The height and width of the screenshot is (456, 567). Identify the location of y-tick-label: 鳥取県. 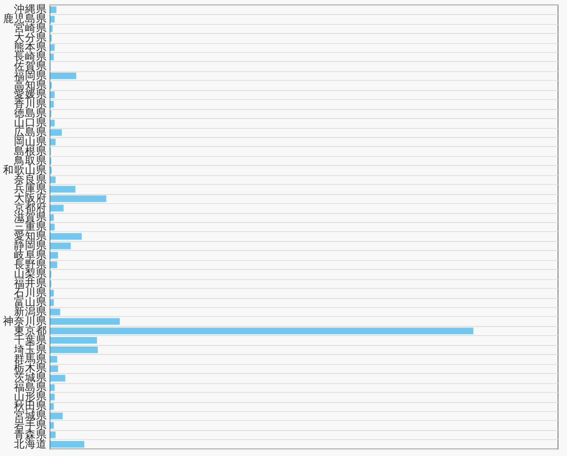
(30, 160).